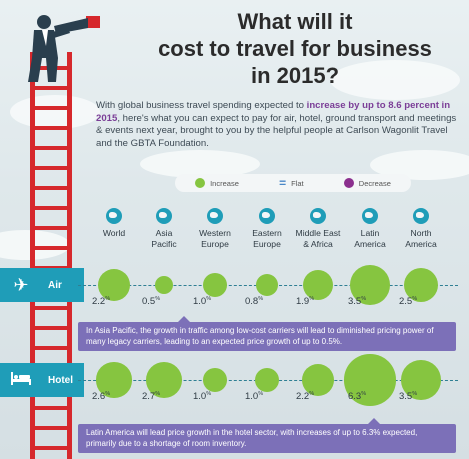  What do you see at coordinates (267, 233) in the screenshot?
I see `region-name: Eastern` at bounding box center [267, 233].